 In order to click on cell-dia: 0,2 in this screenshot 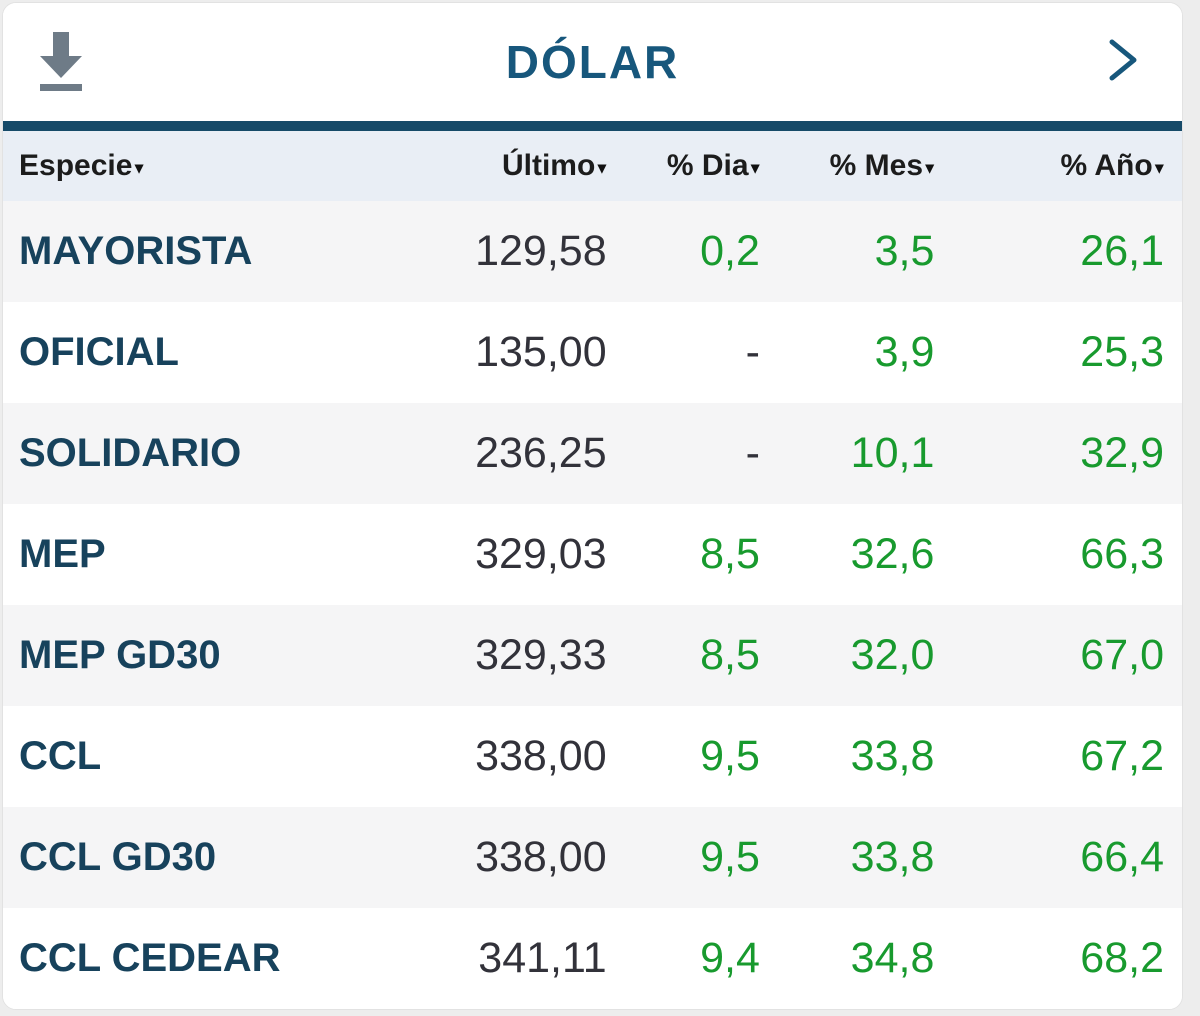, I will do `click(730, 251)`.